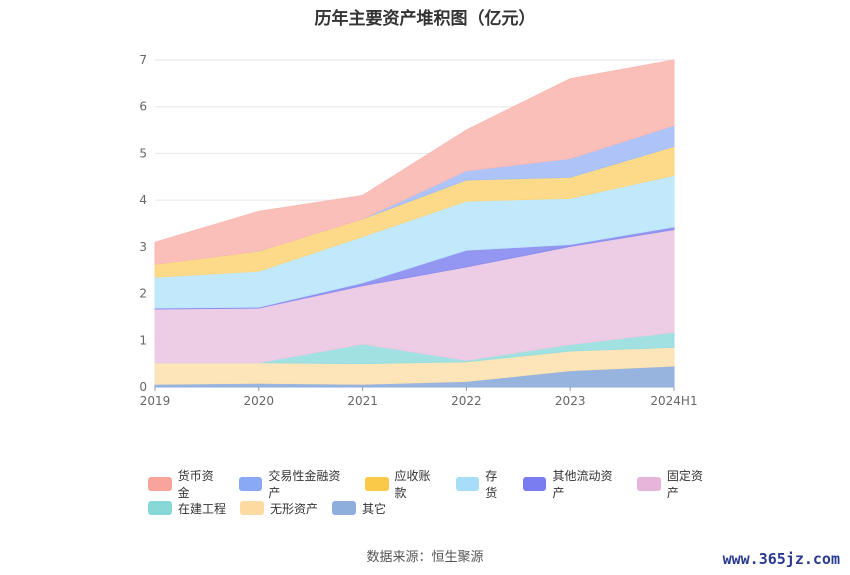  What do you see at coordinates (143, 200) in the screenshot?
I see `y-tick-label: 4` at bounding box center [143, 200].